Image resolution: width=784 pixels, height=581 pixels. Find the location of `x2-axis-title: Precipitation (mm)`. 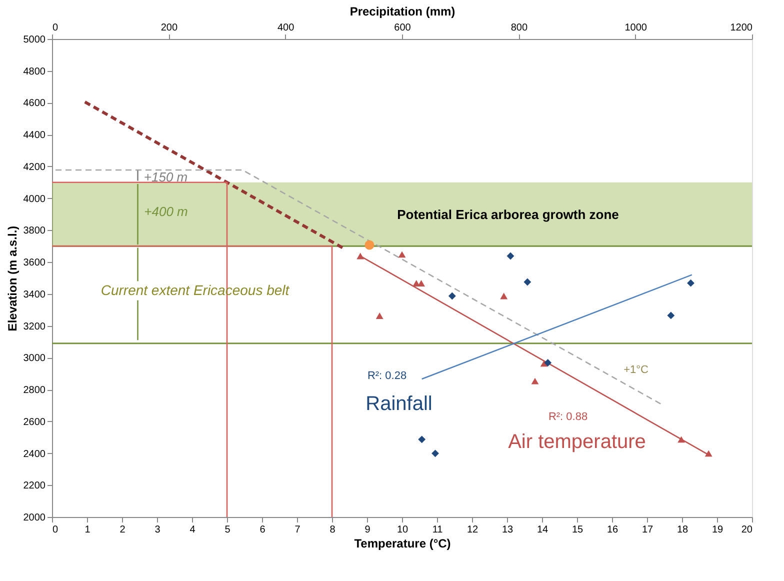

x2-axis-title: Precipitation (mm) is located at coordinates (403, 11).